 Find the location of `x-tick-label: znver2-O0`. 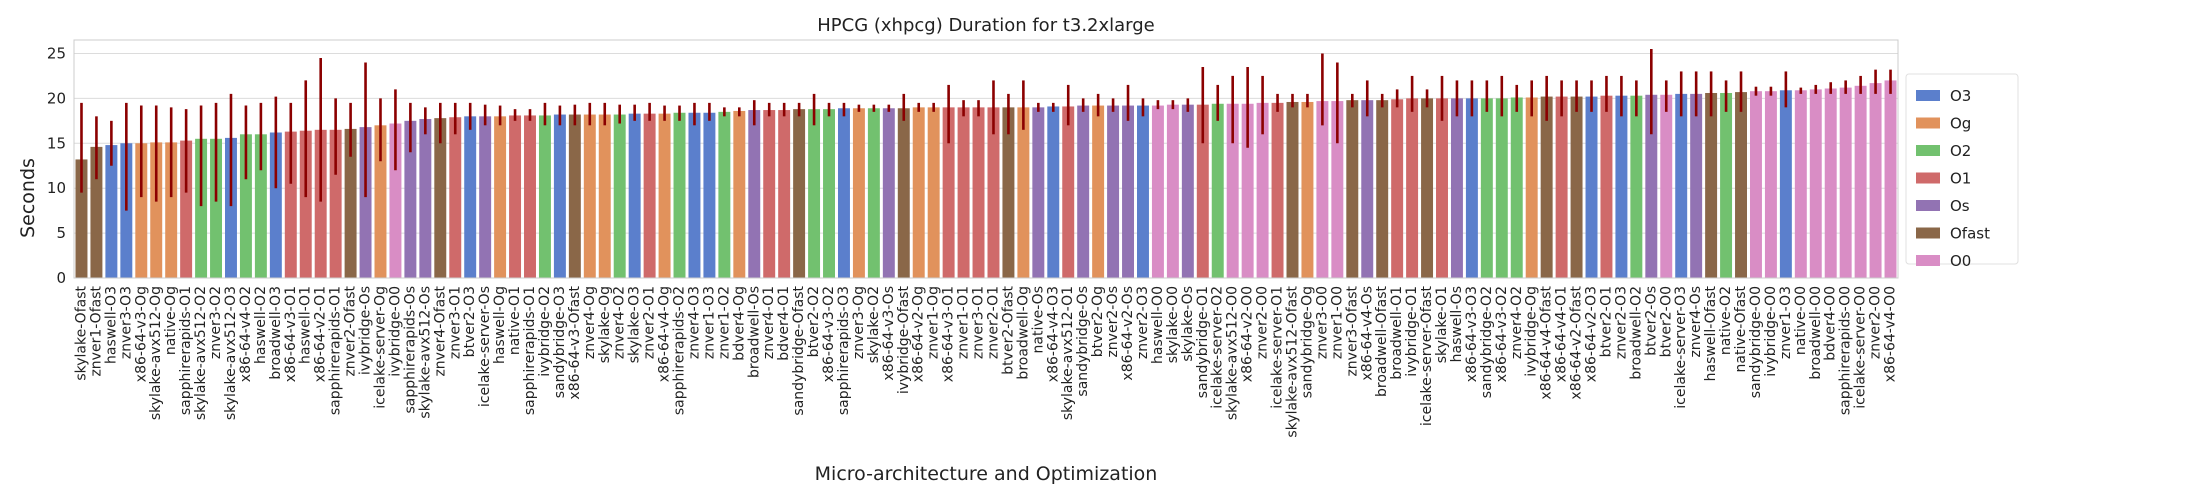

x-tick-label: znver2-O0 is located at coordinates (1263, 322).